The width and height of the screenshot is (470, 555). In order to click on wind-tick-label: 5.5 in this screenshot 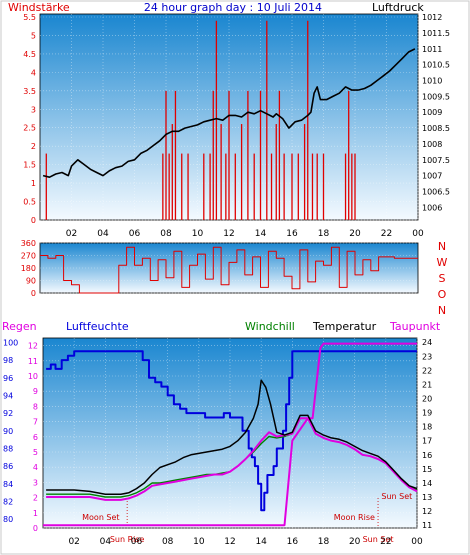, I will do `click(29, 17)`.